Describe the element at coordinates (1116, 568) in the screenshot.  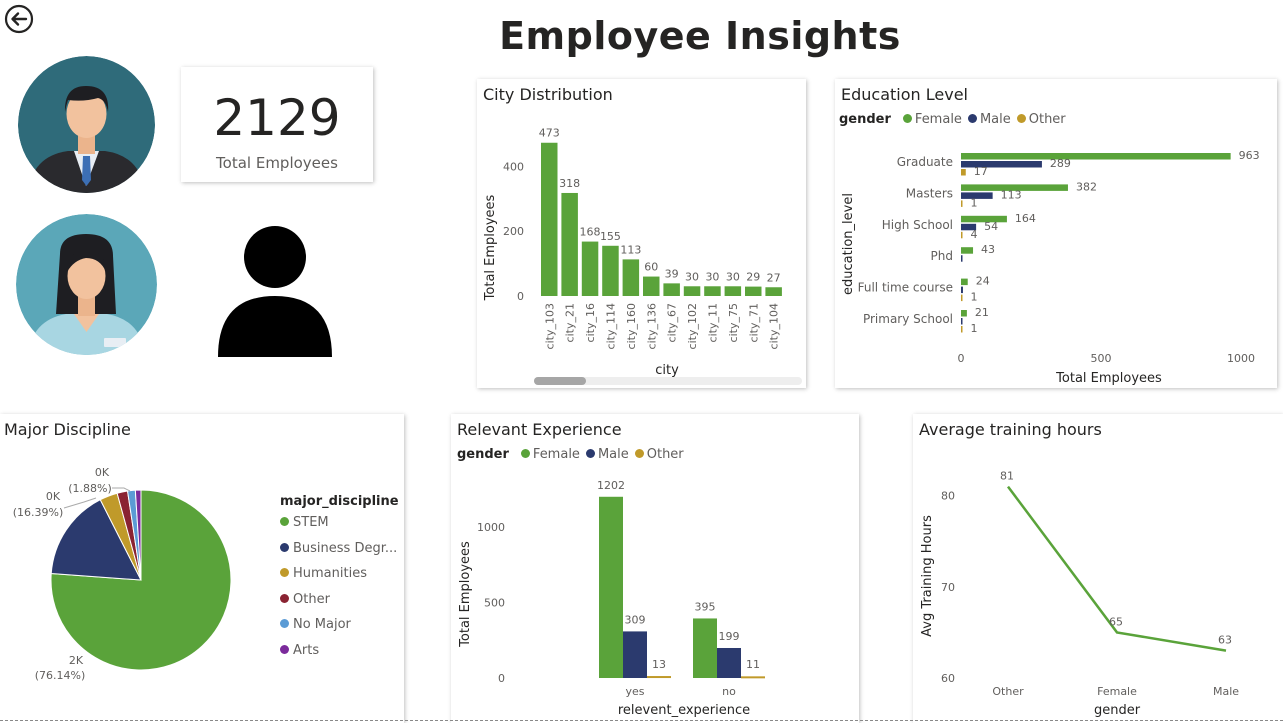
I see `training-line` at that location.